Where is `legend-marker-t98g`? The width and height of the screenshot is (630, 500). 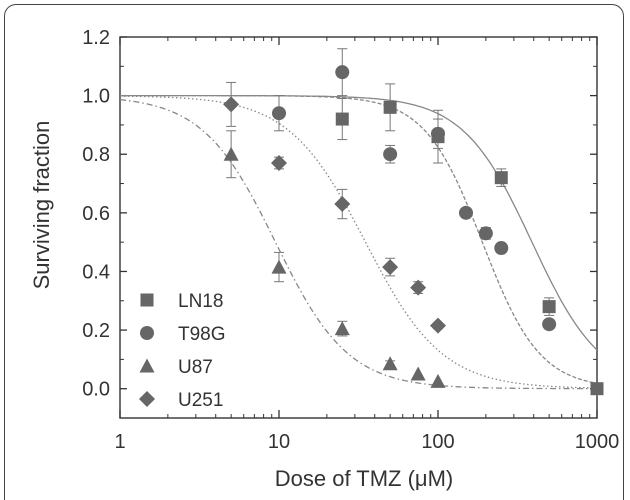
legend-marker-t98g is located at coordinates (147, 333).